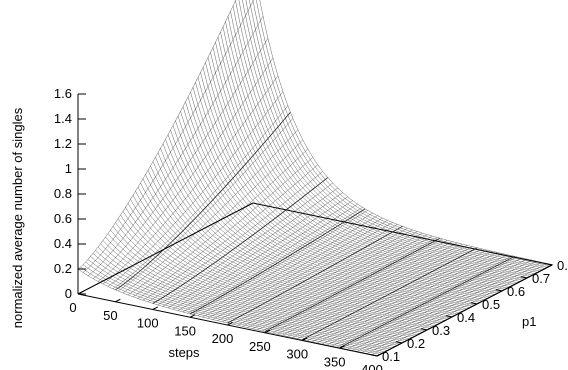  What do you see at coordinates (185, 330) in the screenshot?
I see `x-tick-label: 150` at bounding box center [185, 330].